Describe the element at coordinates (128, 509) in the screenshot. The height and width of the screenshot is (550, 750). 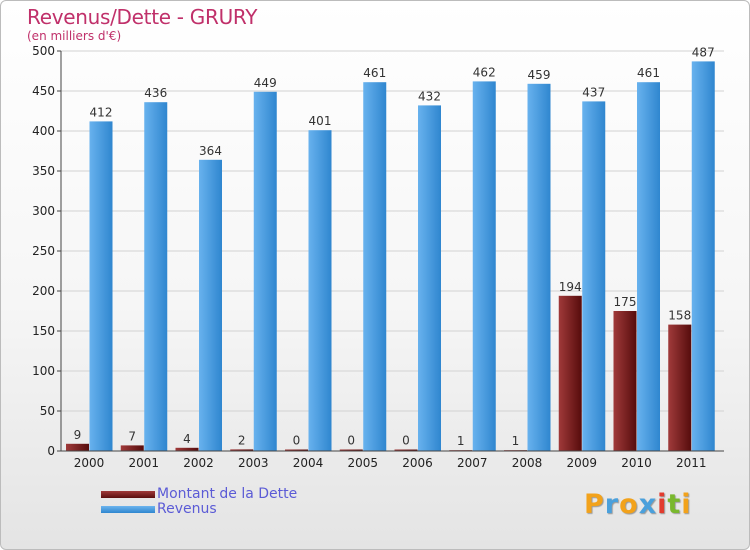
I see `legend-swatch-revenue` at that location.